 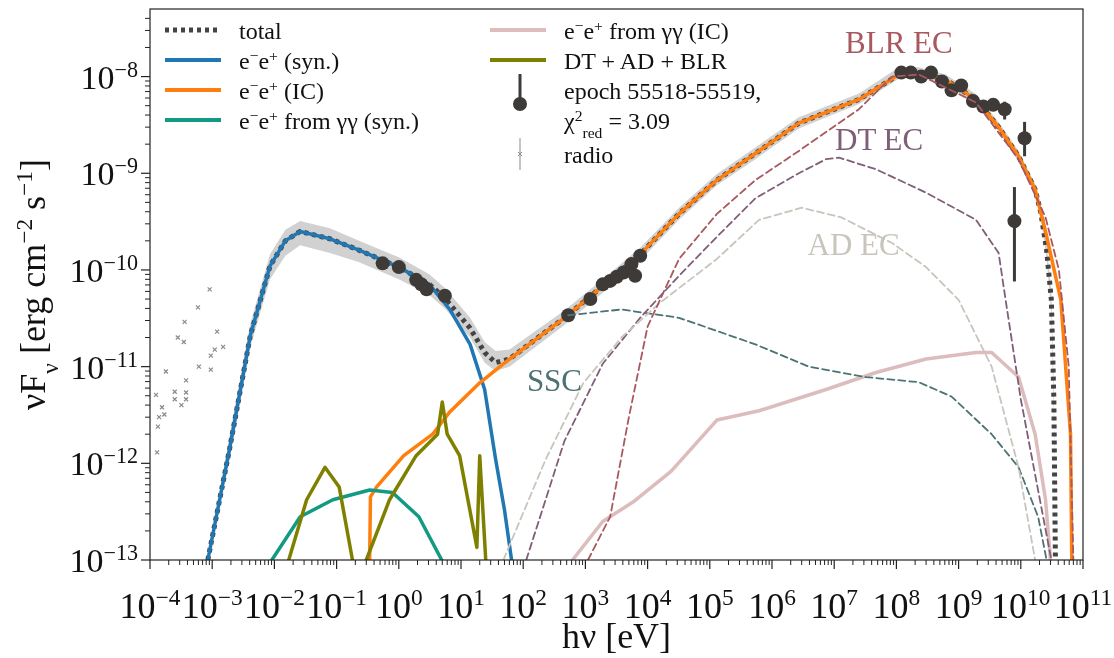 What do you see at coordinates (1021, 605) in the screenshot?
I see `x-tick-label: 10$^{10}$` at bounding box center [1021, 605].